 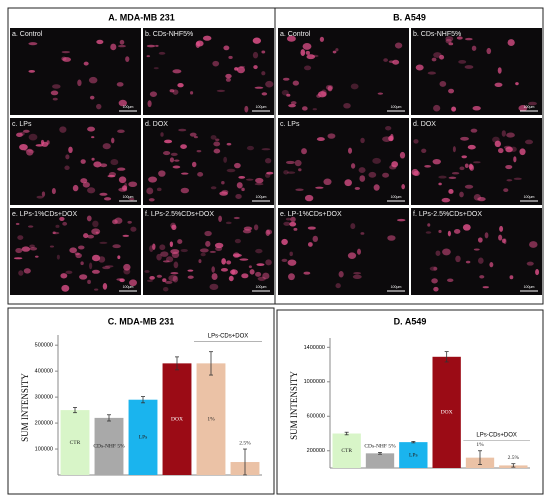 What do you see at coordinates (314, 348) in the screenshot?
I see `y-tick-label: 1400000` at bounding box center [314, 348].